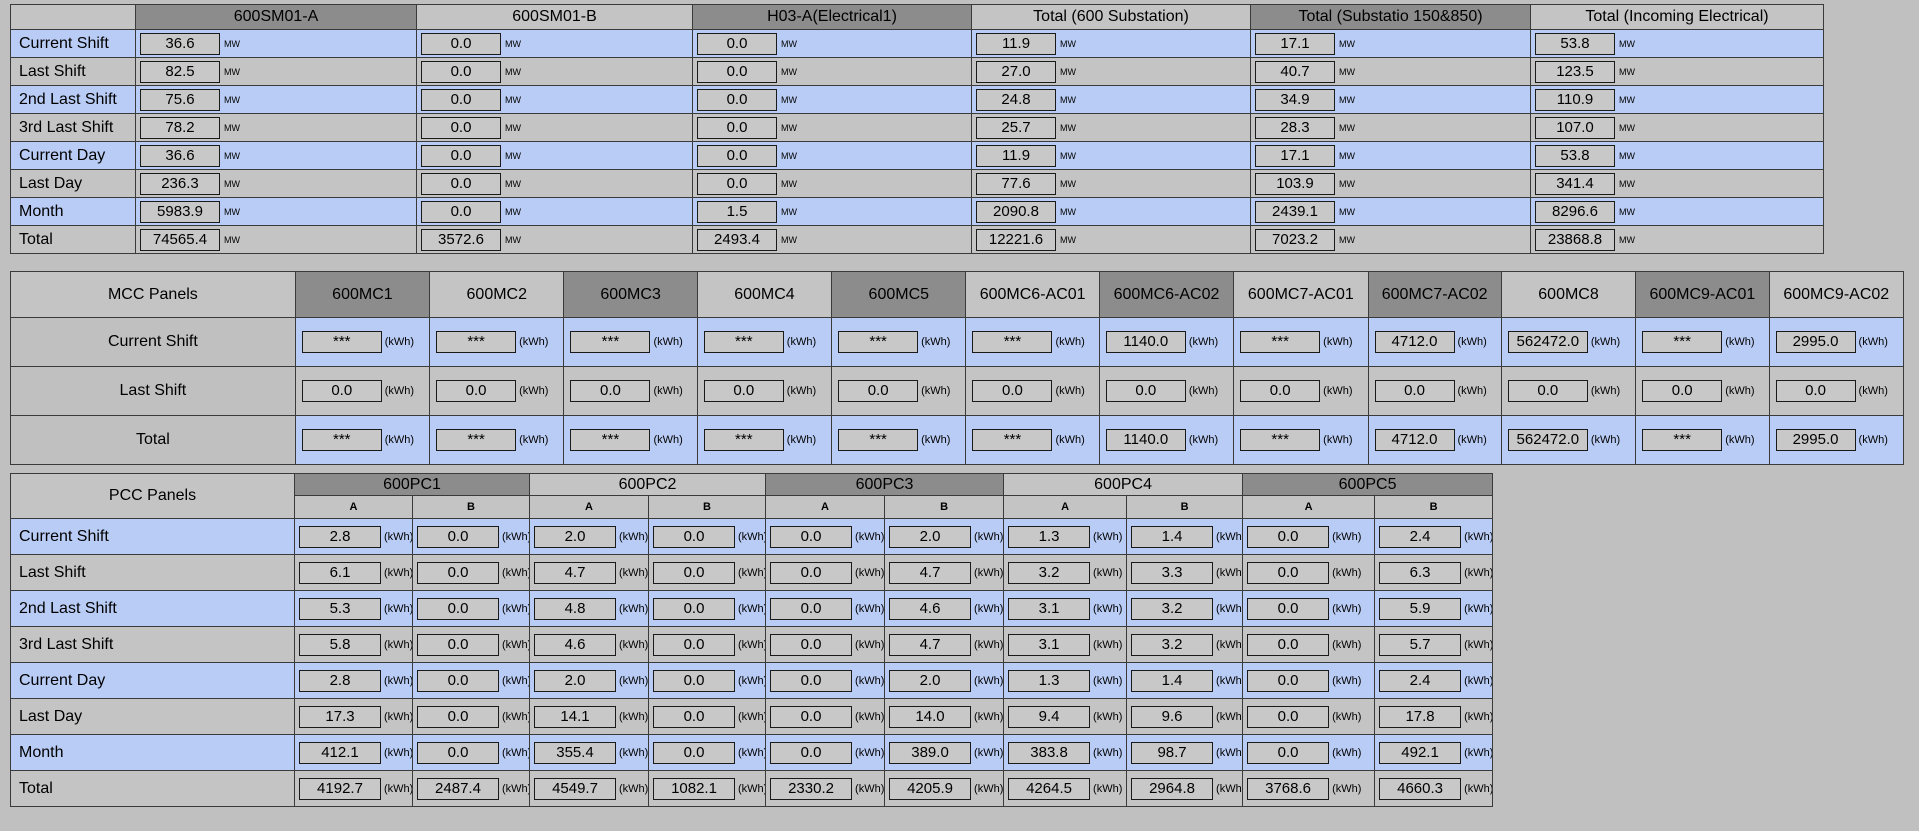 The height and width of the screenshot is (831, 1919). What do you see at coordinates (1172, 752) in the screenshot?
I see `value-display: 98.7` at bounding box center [1172, 752].